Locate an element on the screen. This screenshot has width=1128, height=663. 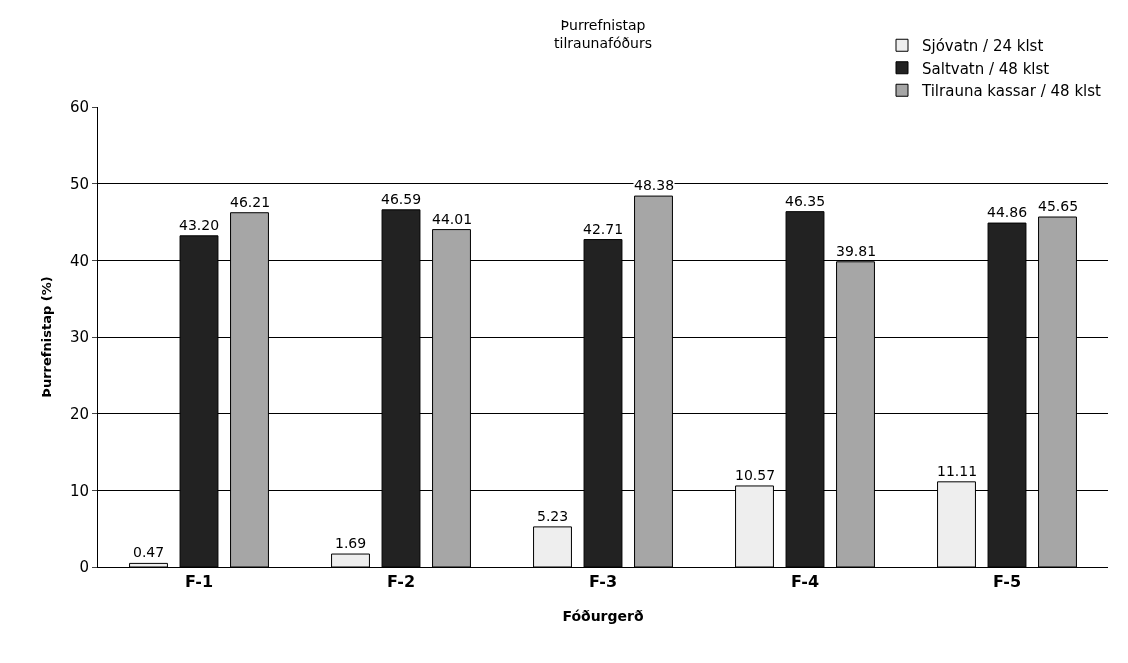
data-label: 39.81 is located at coordinates (856, 251).